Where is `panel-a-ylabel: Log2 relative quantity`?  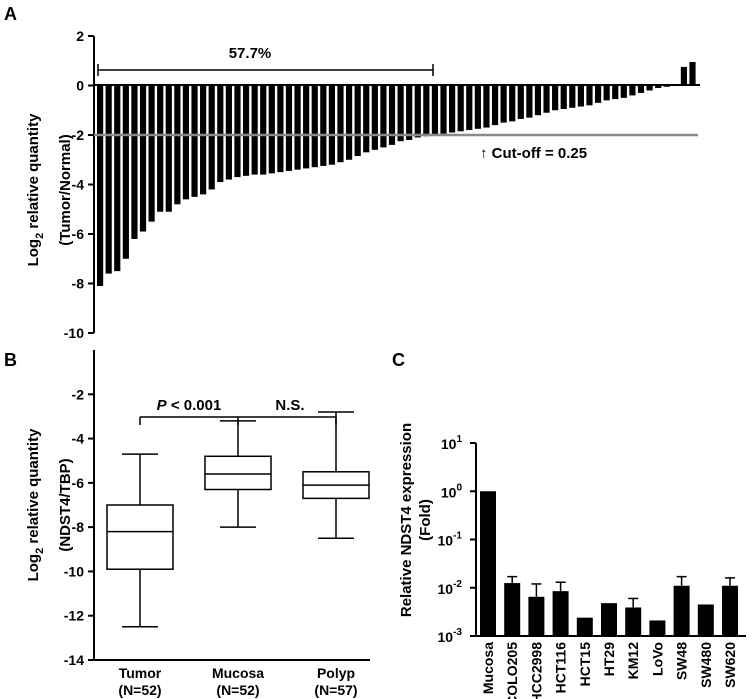 panel-a-ylabel: Log2 relative quantity is located at coordinates (35, 189).